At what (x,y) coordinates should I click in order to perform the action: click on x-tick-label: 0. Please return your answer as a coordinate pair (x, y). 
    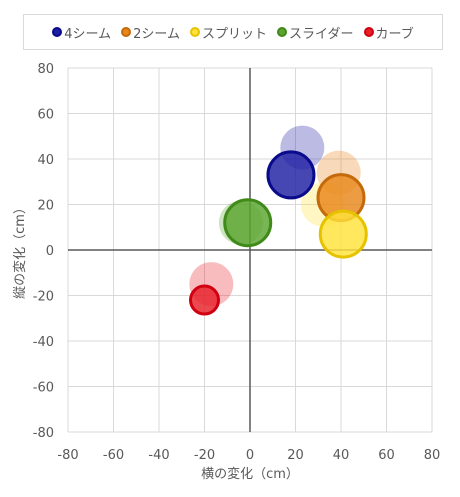
    Looking at the image, I should click on (250, 455).